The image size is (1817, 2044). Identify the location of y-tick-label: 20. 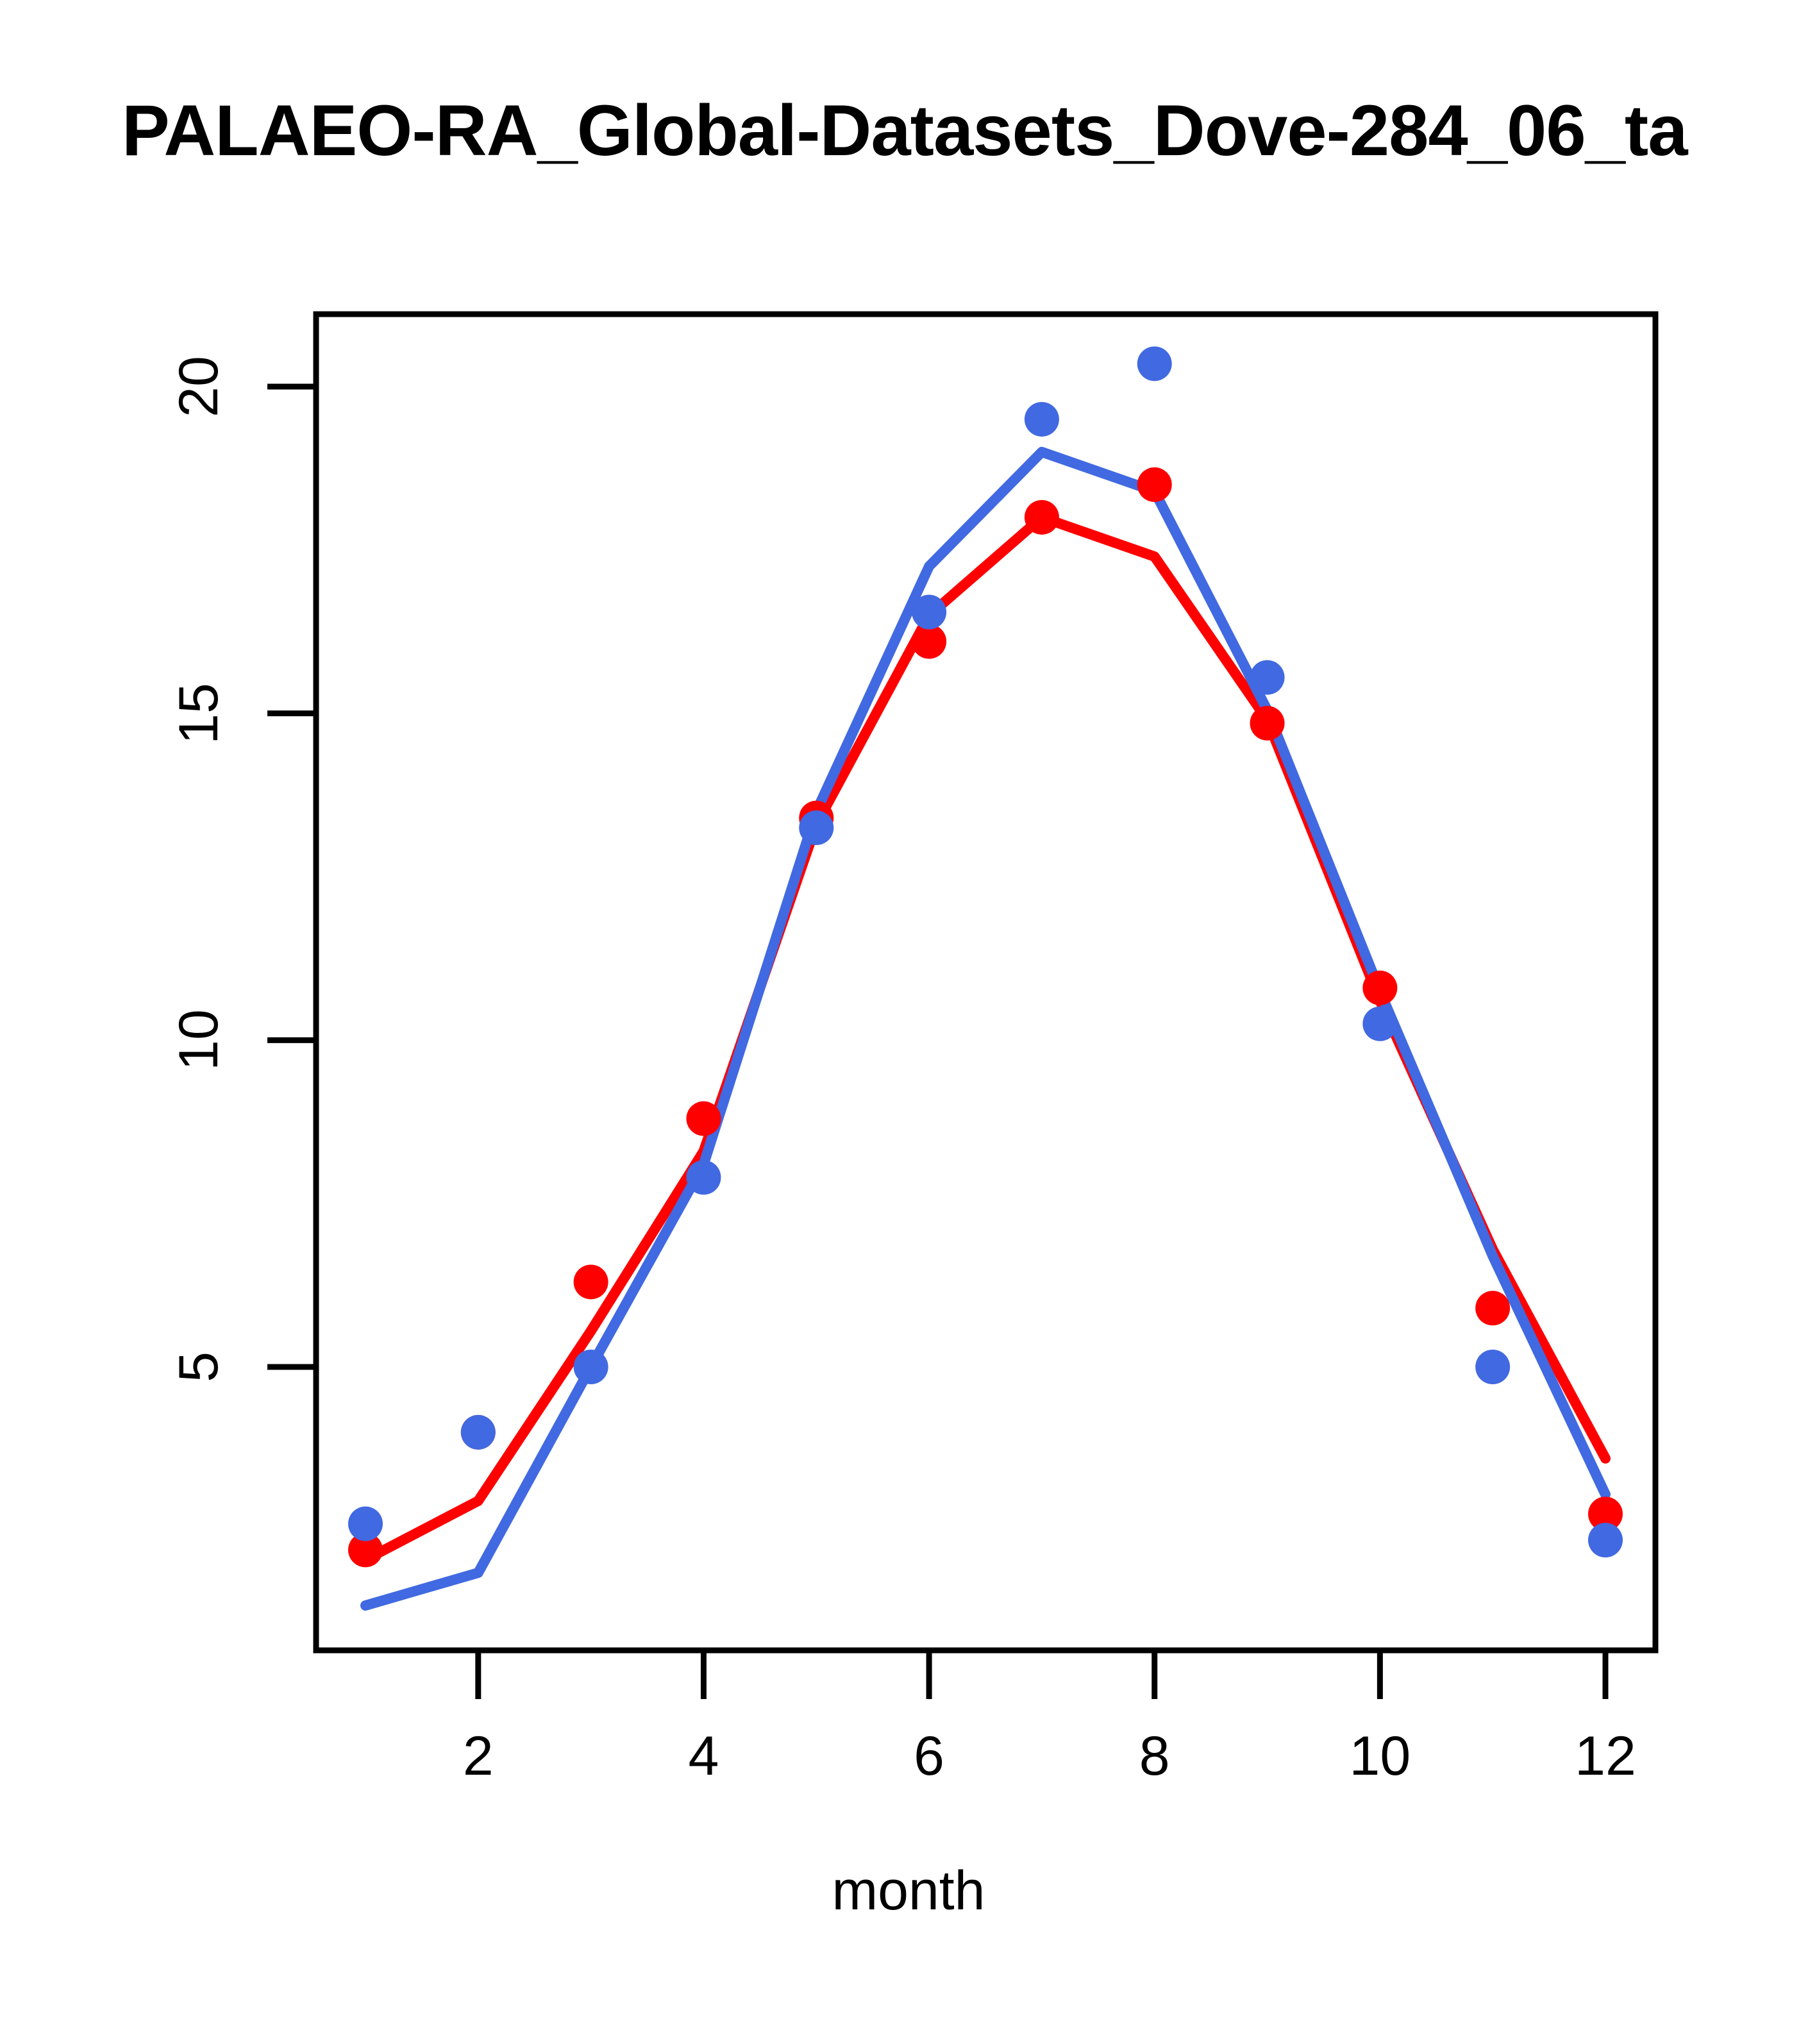
(199, 386).